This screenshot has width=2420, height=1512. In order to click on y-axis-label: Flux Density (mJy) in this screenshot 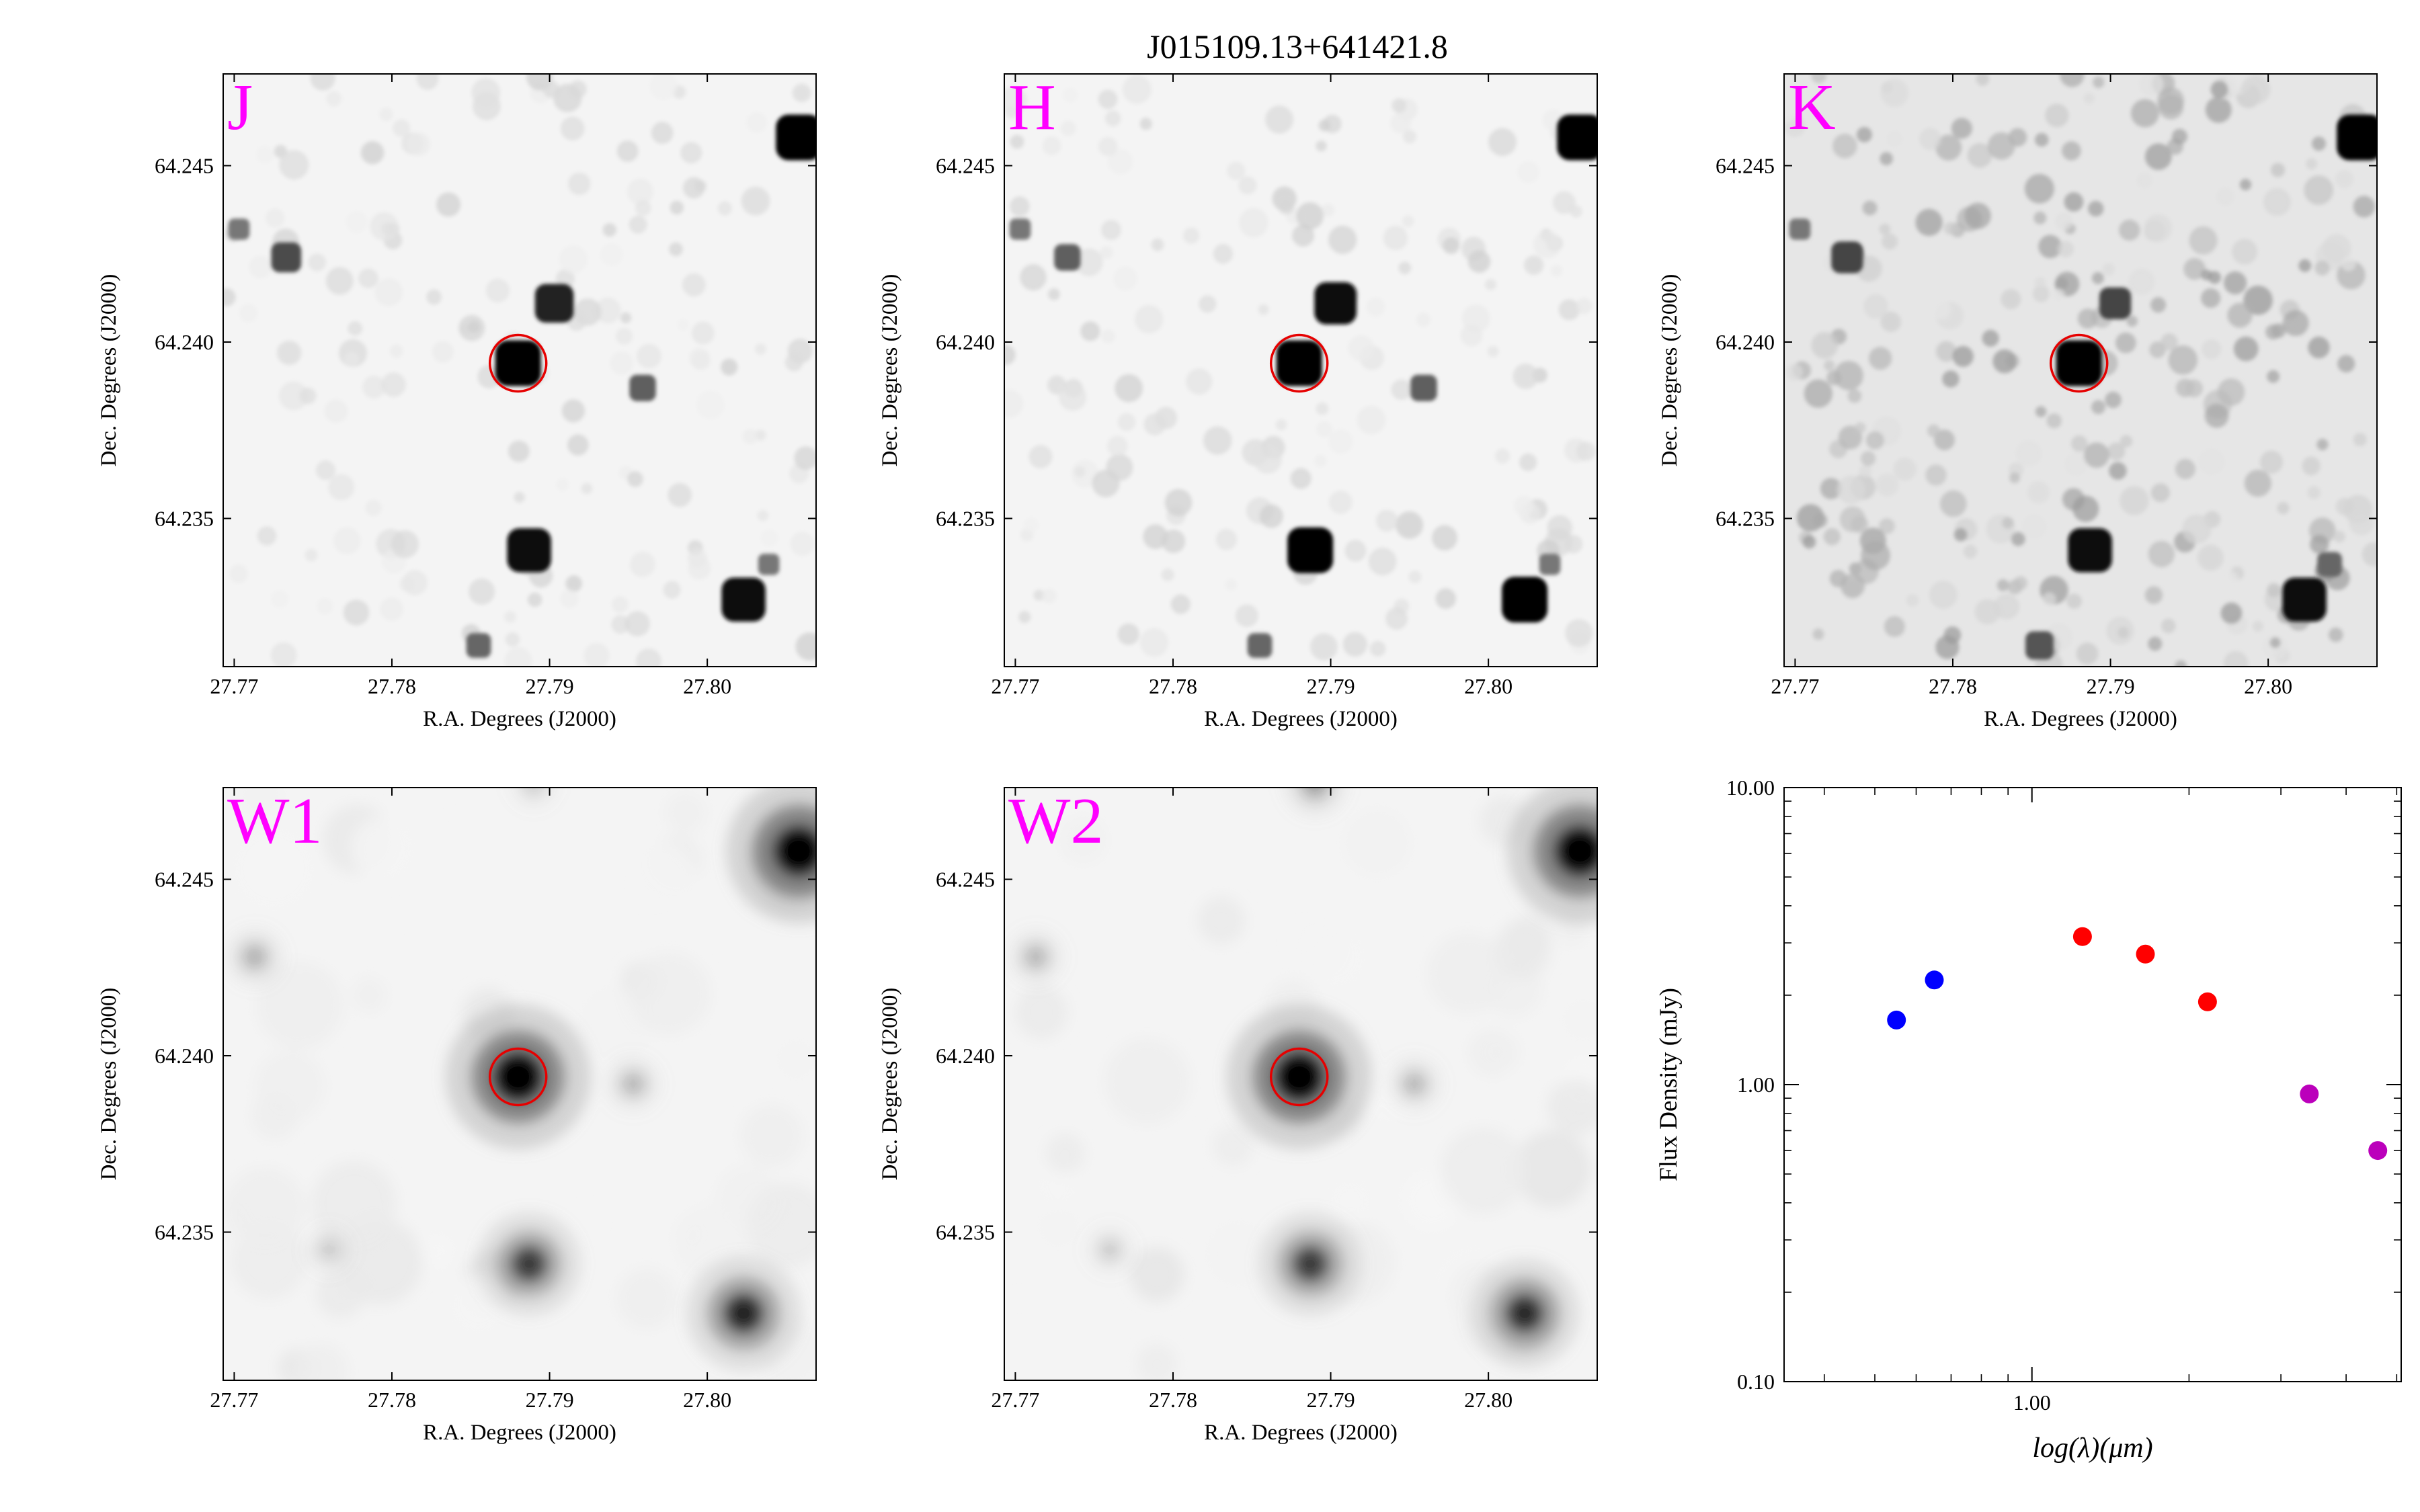, I will do `click(1669, 1084)`.